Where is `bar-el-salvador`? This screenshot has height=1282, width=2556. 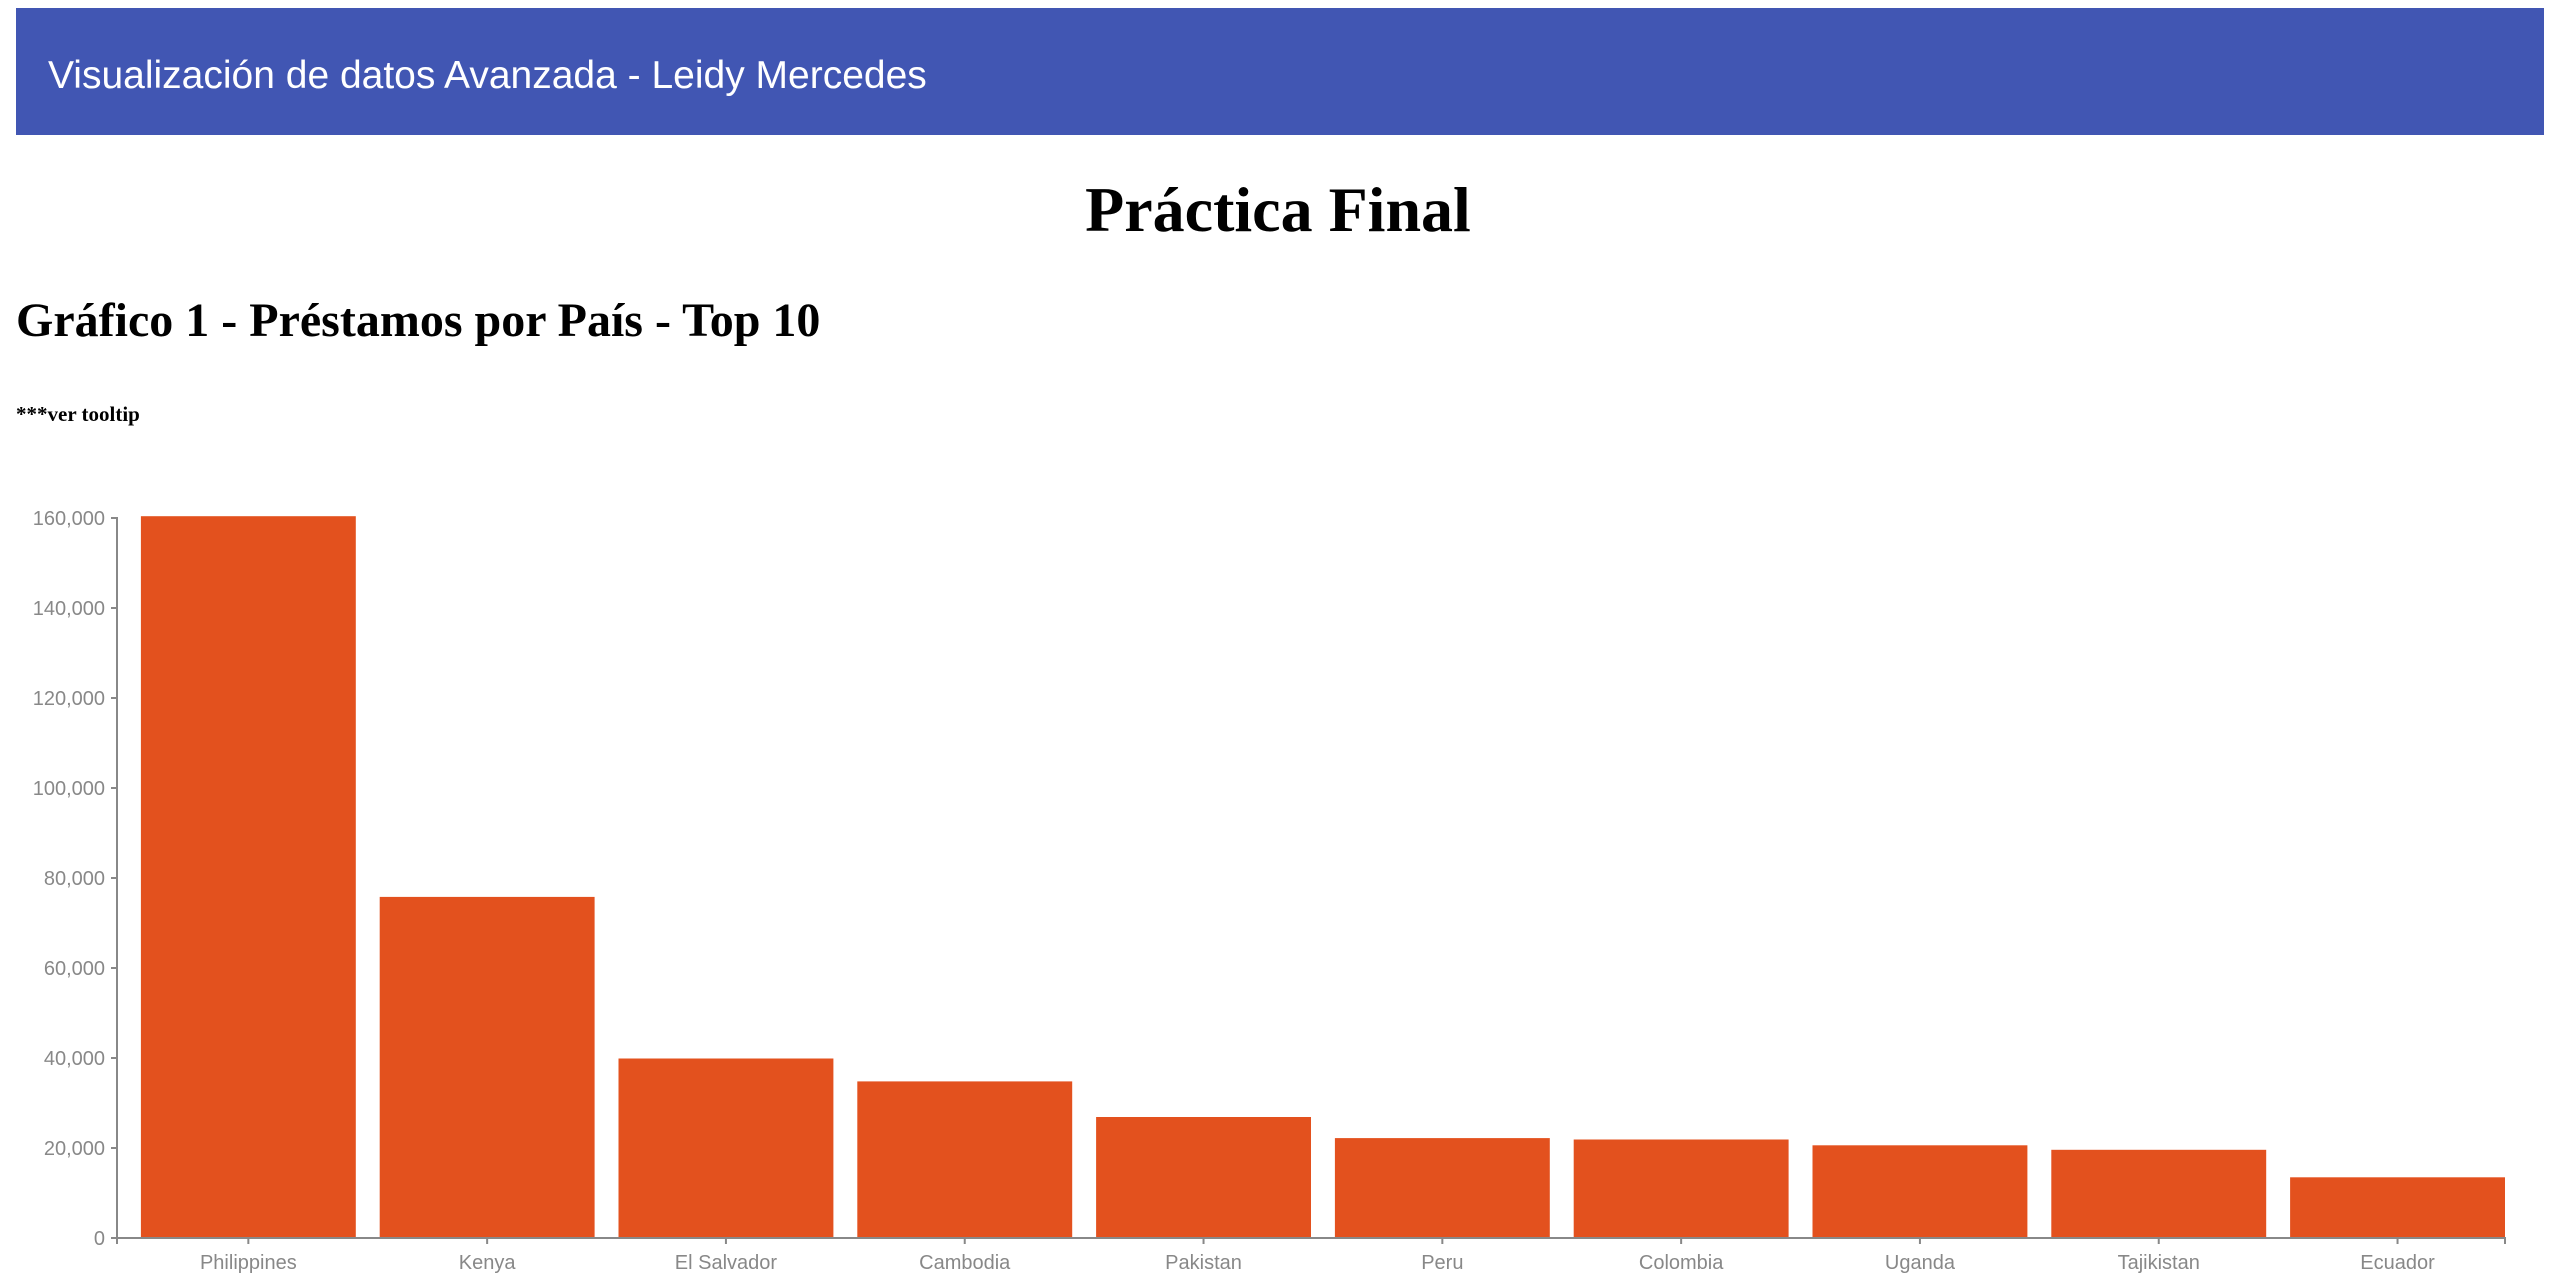
bar-el-salvador is located at coordinates (726, 1148).